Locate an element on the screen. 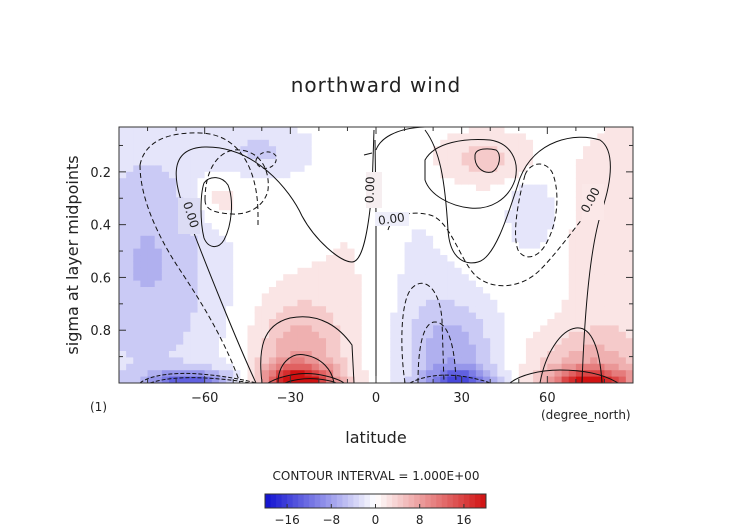  y-tick-label: 0.2 is located at coordinates (100, 173).